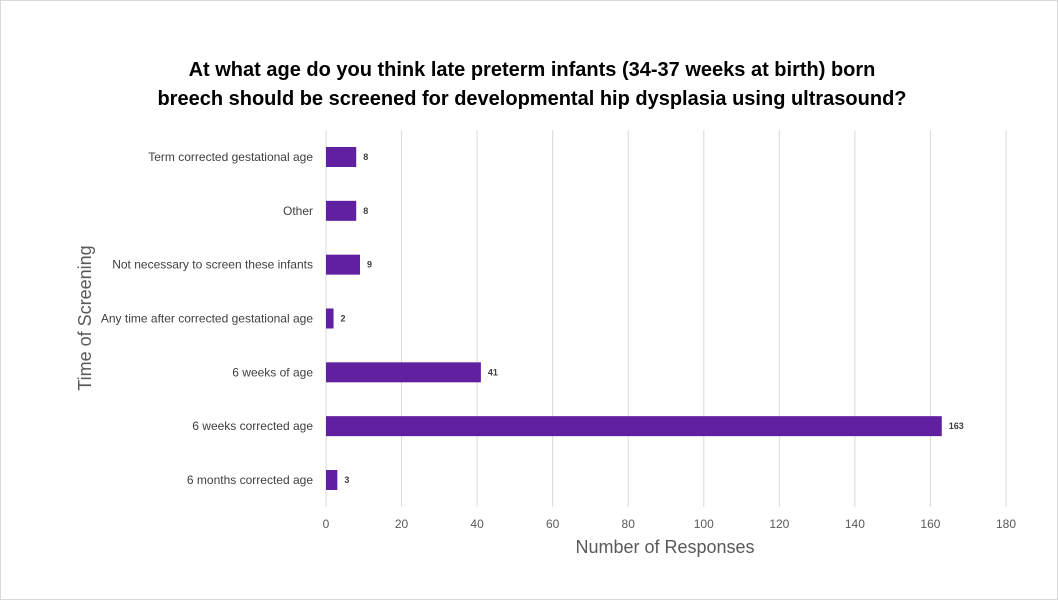 The height and width of the screenshot is (601, 1058). I want to click on x-tick-label: 0, so click(326, 524).